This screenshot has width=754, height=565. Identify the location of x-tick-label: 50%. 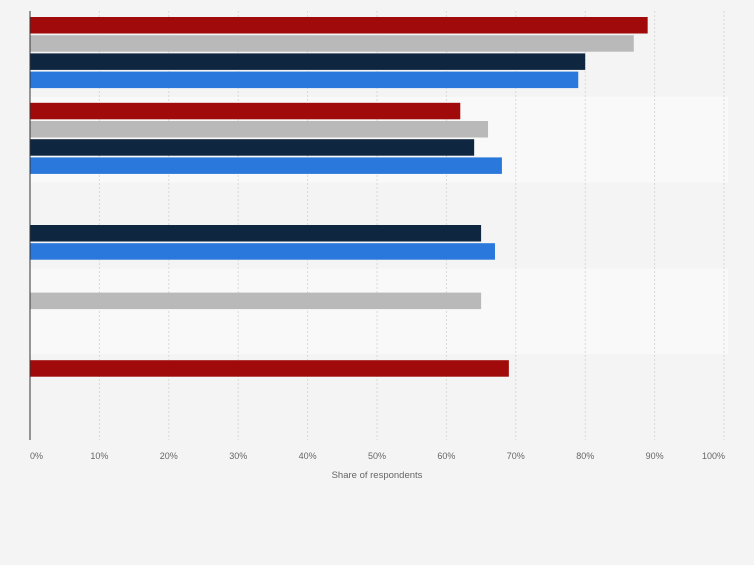
(377, 456).